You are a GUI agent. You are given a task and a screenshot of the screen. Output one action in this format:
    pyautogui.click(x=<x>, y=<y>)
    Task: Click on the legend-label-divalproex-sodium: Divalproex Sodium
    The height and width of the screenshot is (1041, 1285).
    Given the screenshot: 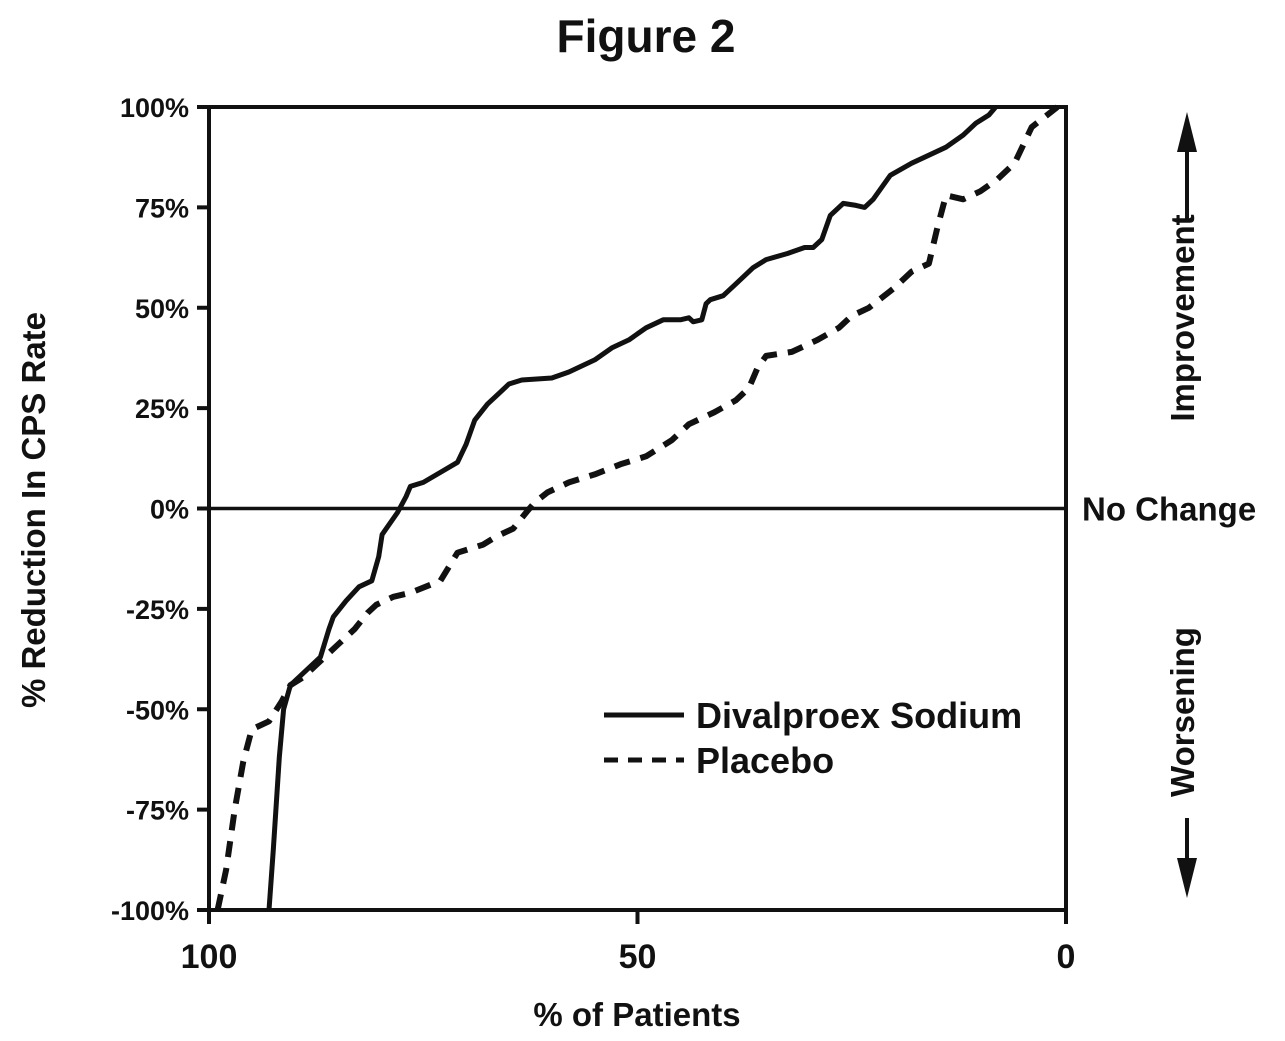 What is the action you would take?
    pyautogui.click(x=859, y=715)
    